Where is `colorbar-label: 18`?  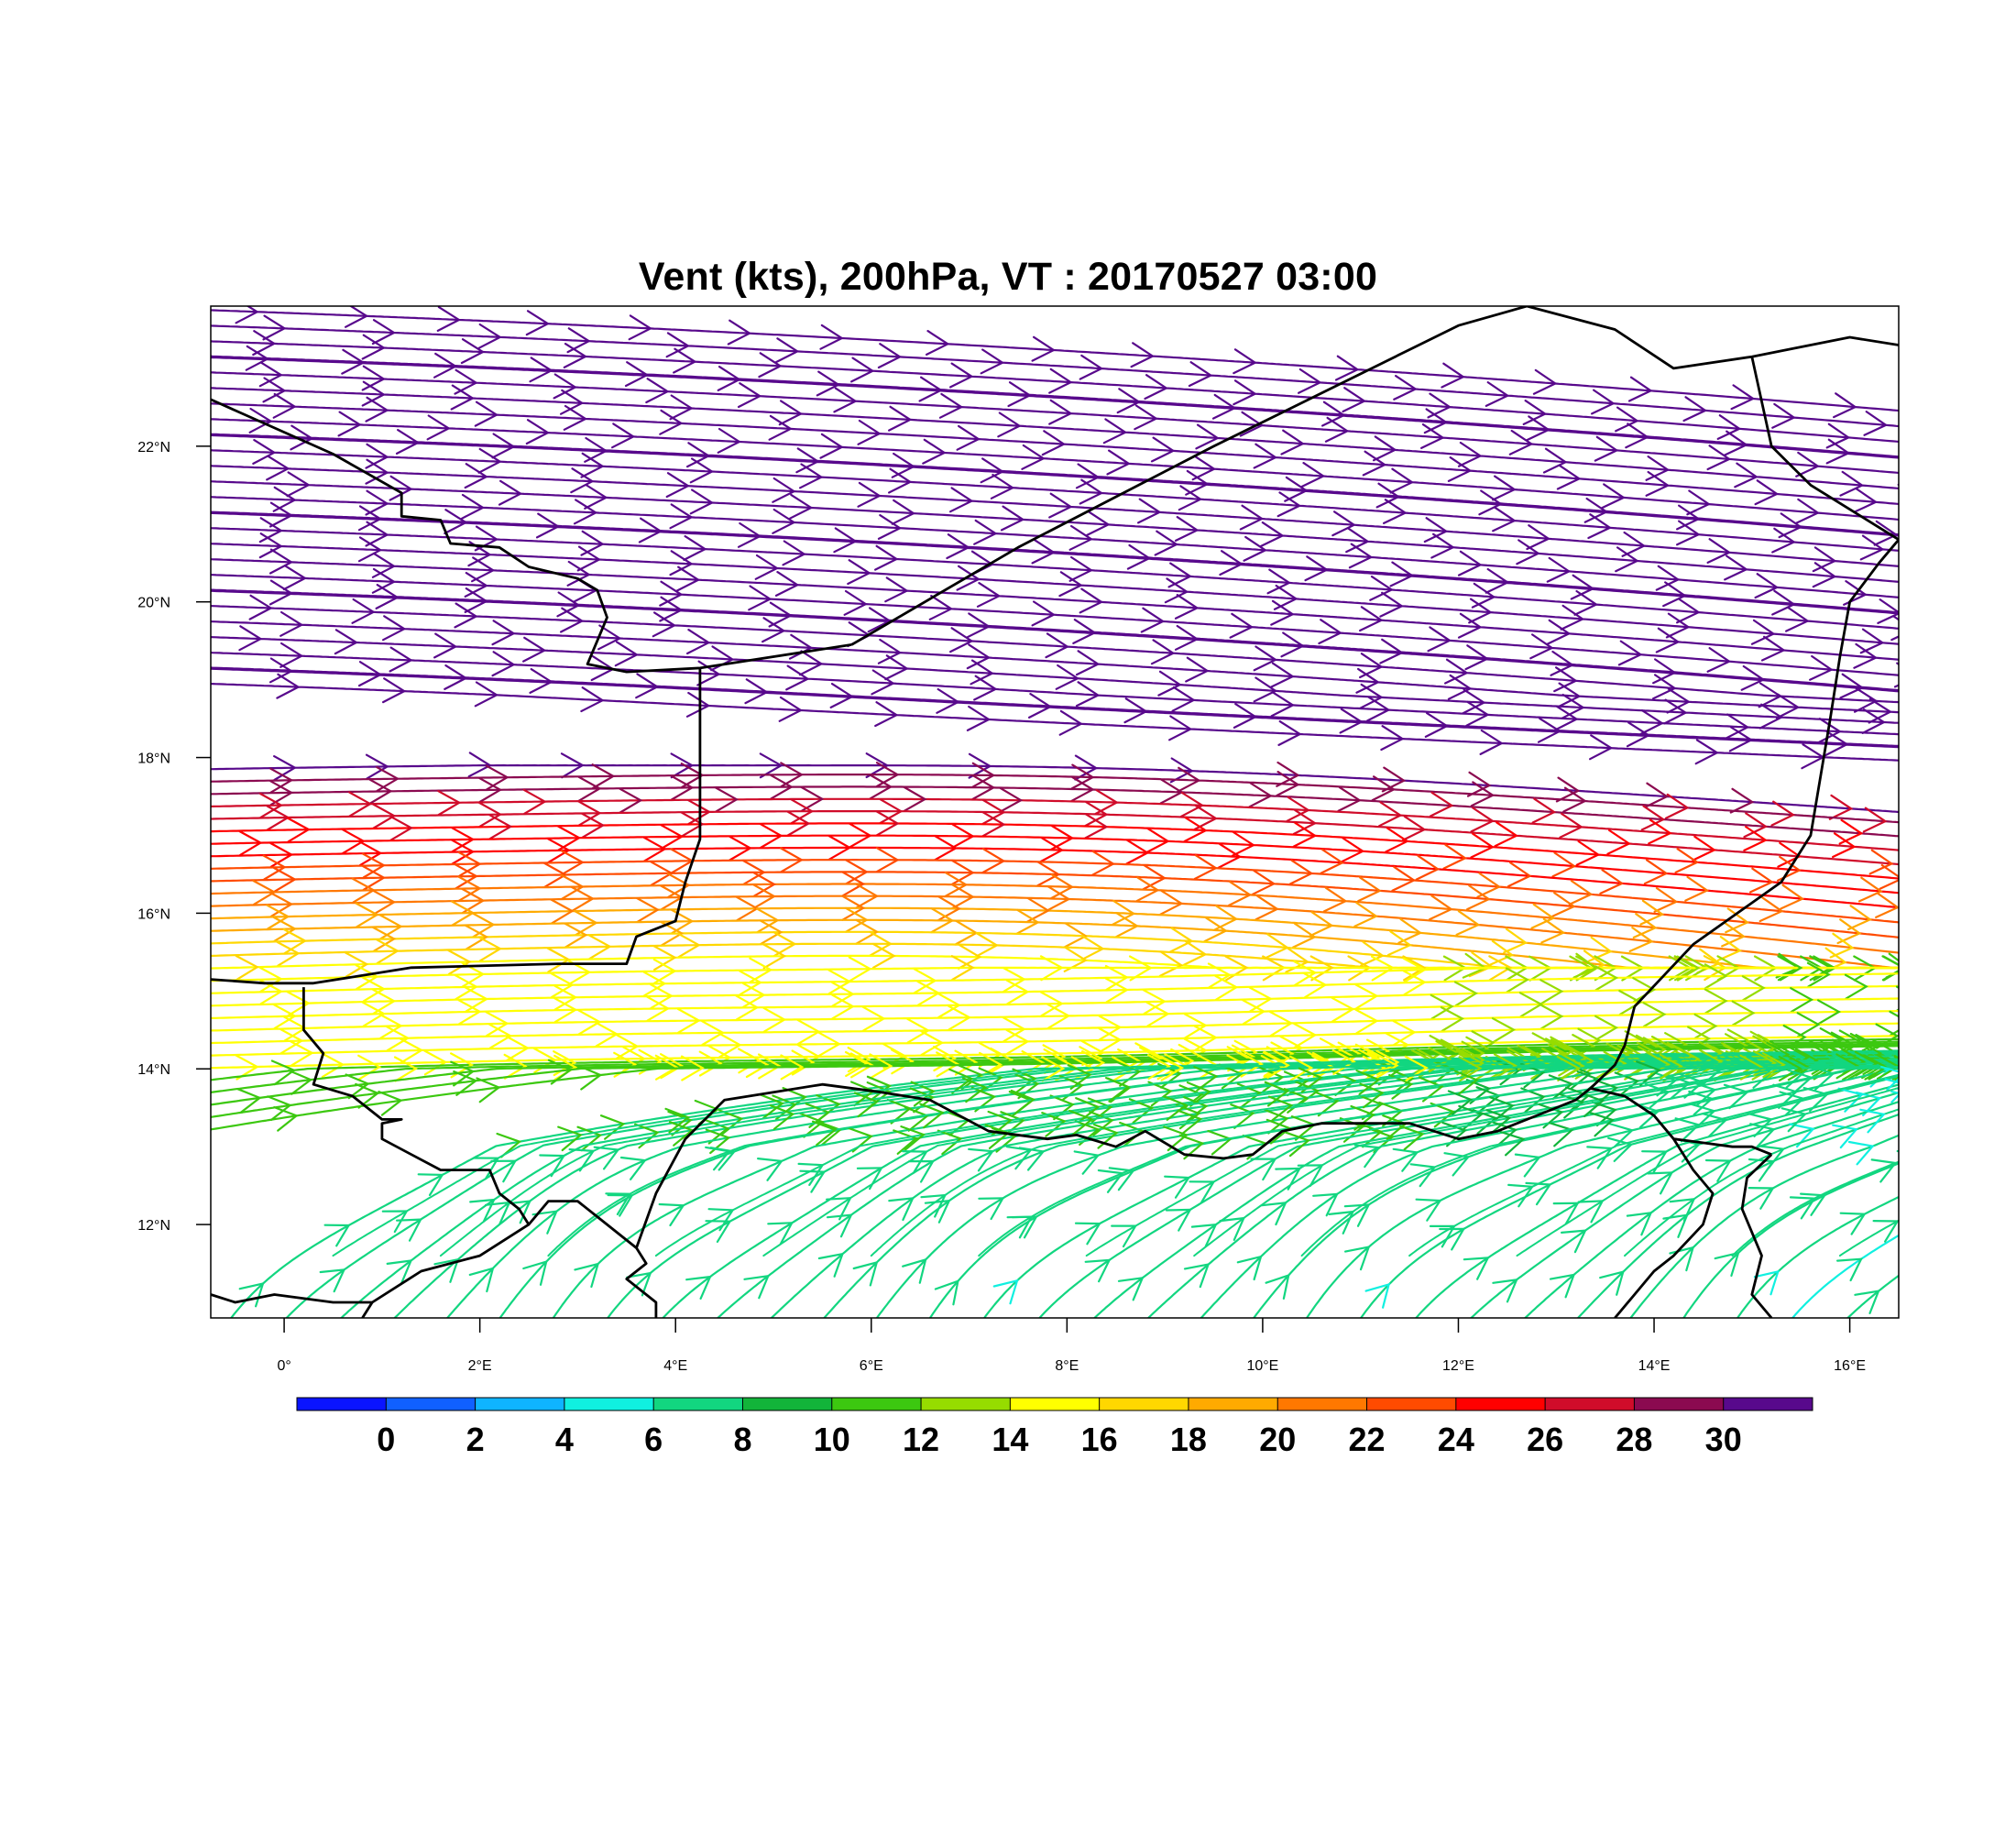
colorbar-label: 18 is located at coordinates (1188, 1439).